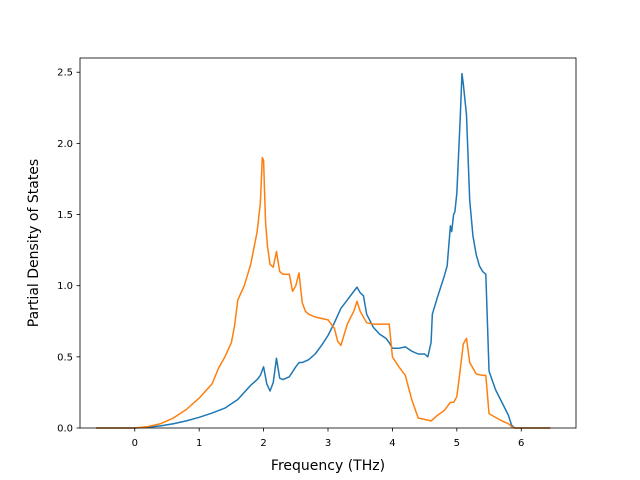  I want to click on y-tick-label: 2.5, so click(65, 73).